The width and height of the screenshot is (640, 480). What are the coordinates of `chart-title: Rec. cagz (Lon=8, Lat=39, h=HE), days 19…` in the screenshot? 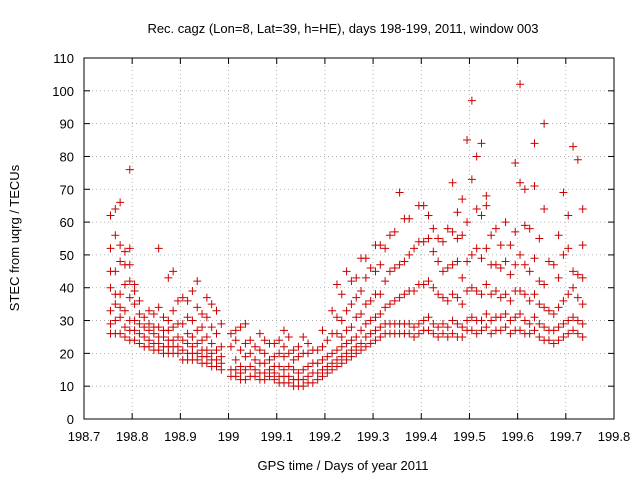 It's located at (342, 28).